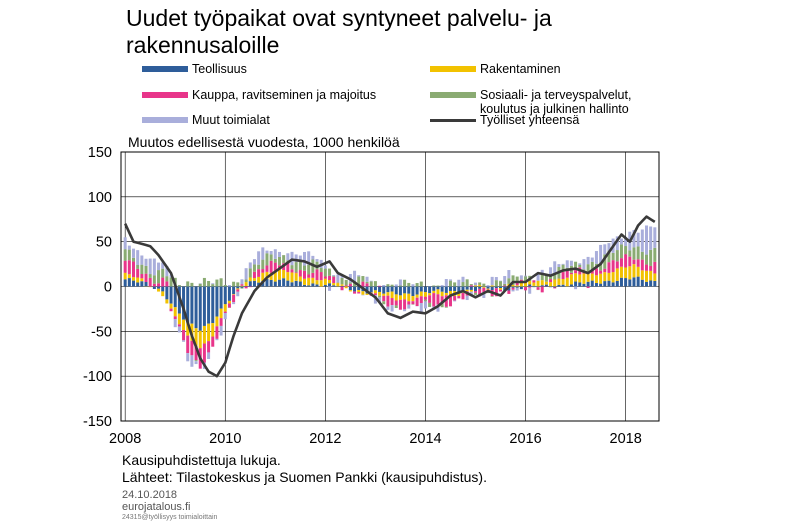  What do you see at coordinates (525, 439) in the screenshot?
I see `x-tick-label: 2016` at bounding box center [525, 439].